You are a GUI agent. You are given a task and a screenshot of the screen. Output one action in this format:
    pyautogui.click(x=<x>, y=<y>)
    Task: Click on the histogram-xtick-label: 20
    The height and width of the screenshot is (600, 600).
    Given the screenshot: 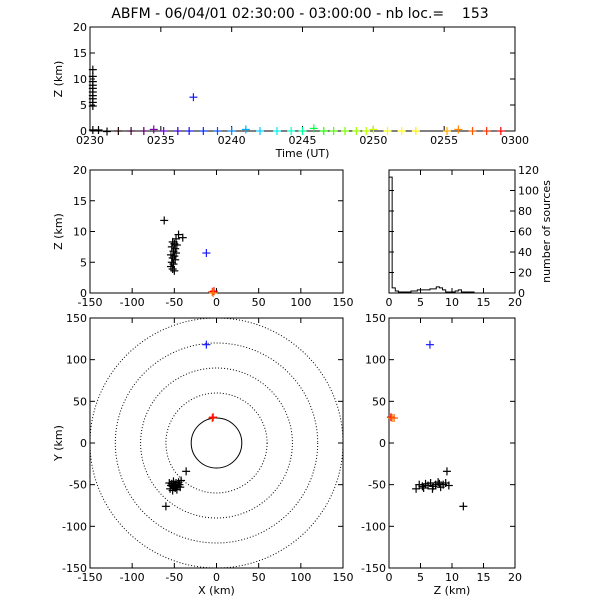 What is the action you would take?
    pyautogui.click(x=515, y=302)
    